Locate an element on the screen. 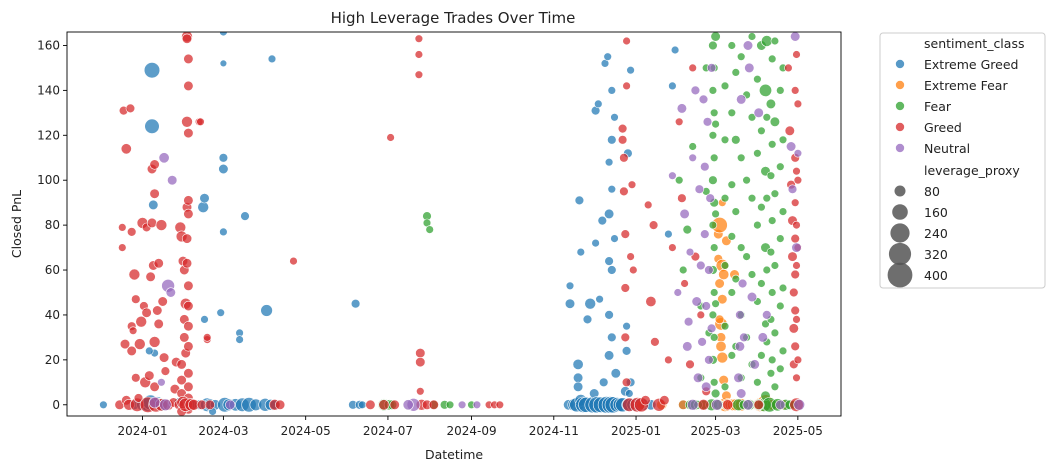 This screenshot has height=470, width=1050. legend-label-extreme-greed: Extreme Greed is located at coordinates (971, 64).